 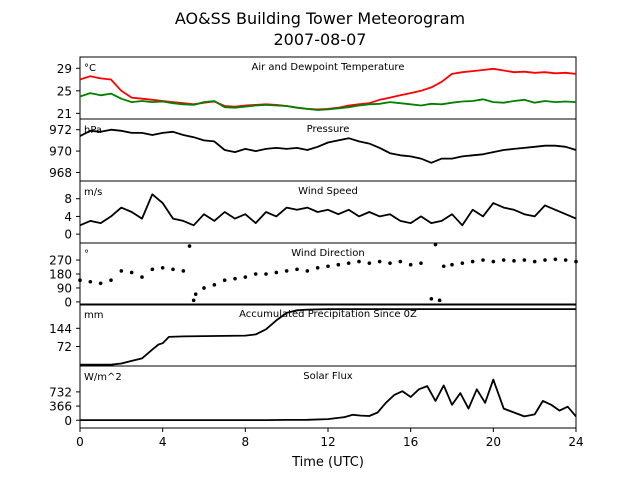 What do you see at coordinates (328, 129) in the screenshot?
I see `panel-title: Pressure` at bounding box center [328, 129].